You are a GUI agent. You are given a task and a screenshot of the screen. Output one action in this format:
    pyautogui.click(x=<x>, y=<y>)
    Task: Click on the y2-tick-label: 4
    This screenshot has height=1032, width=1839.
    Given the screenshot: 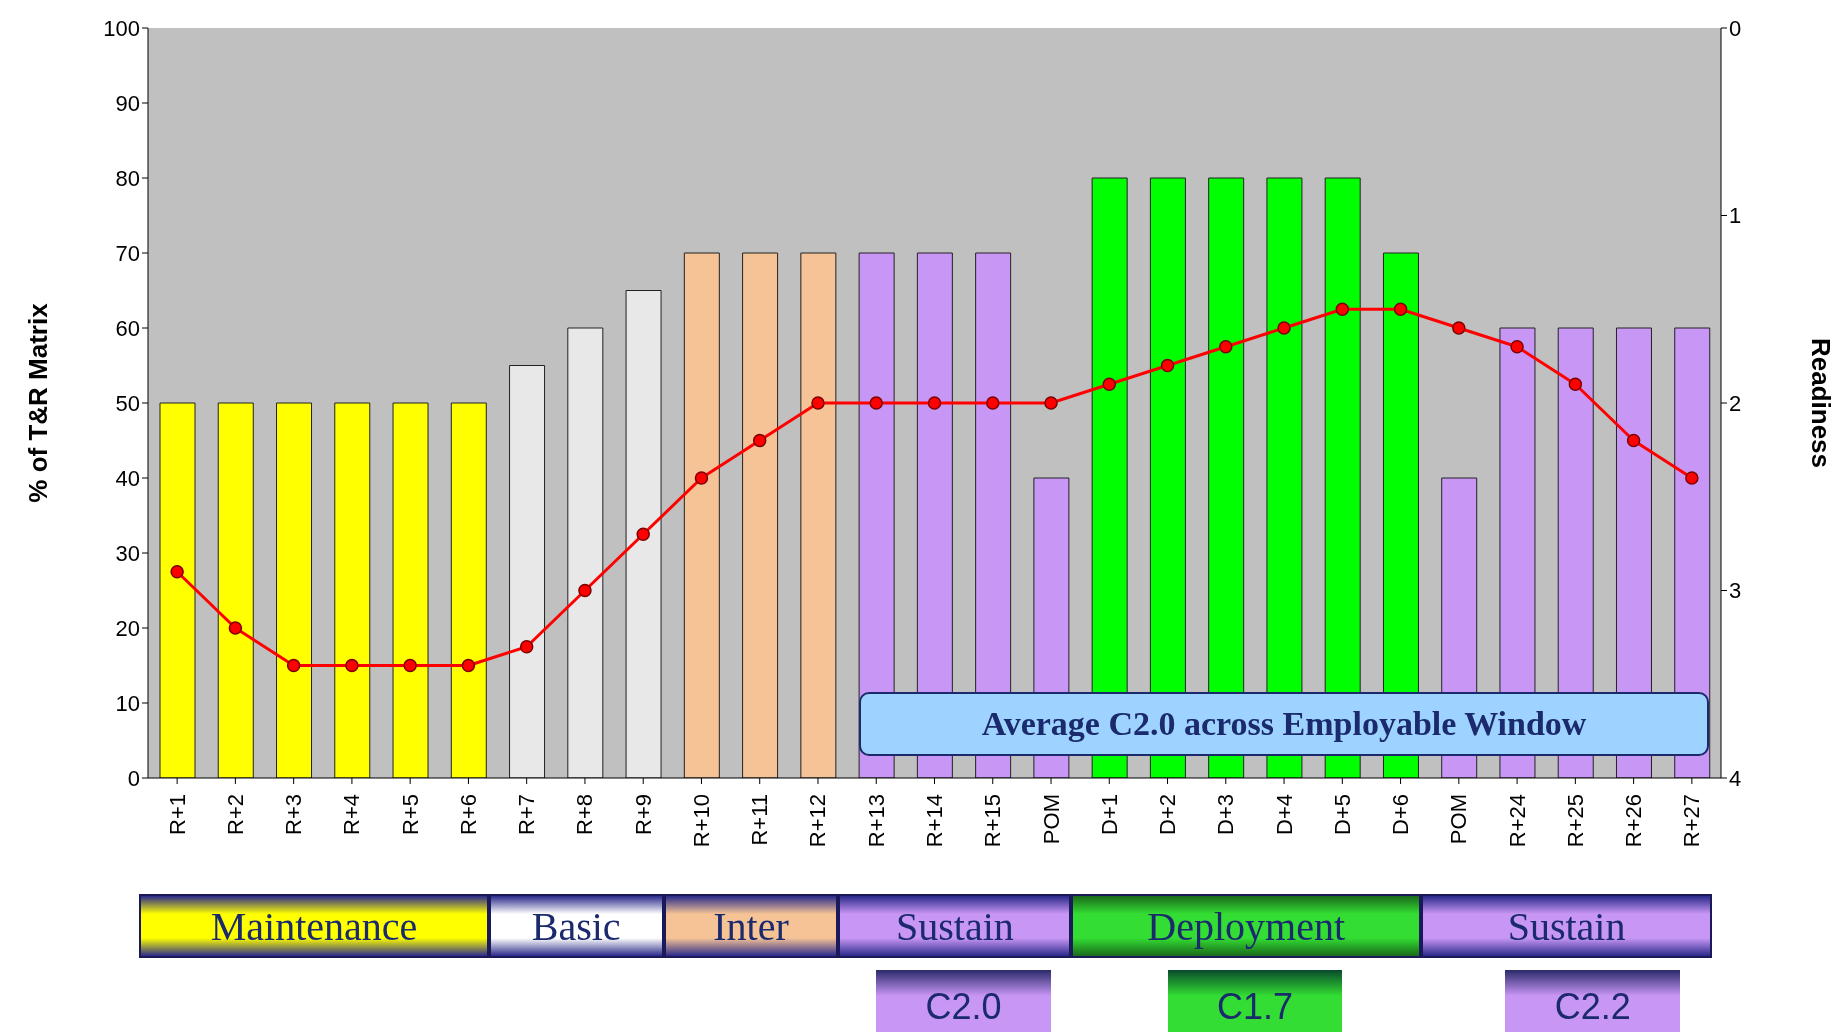 What is the action you would take?
    pyautogui.click(x=1735, y=778)
    